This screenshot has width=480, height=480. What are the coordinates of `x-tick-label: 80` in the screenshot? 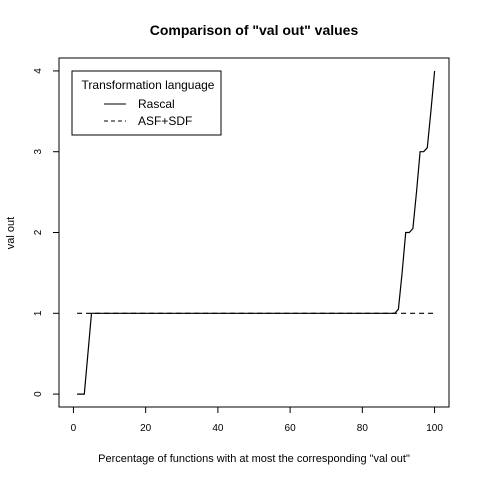 It's located at (363, 428).